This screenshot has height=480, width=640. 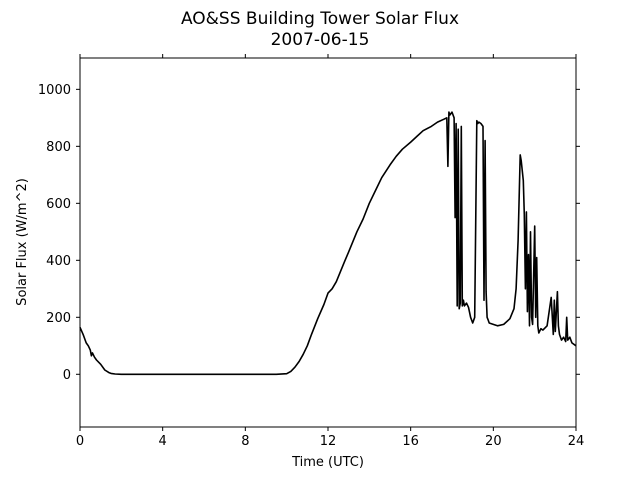 I want to click on x-tick-label: 4, so click(x=163, y=441).